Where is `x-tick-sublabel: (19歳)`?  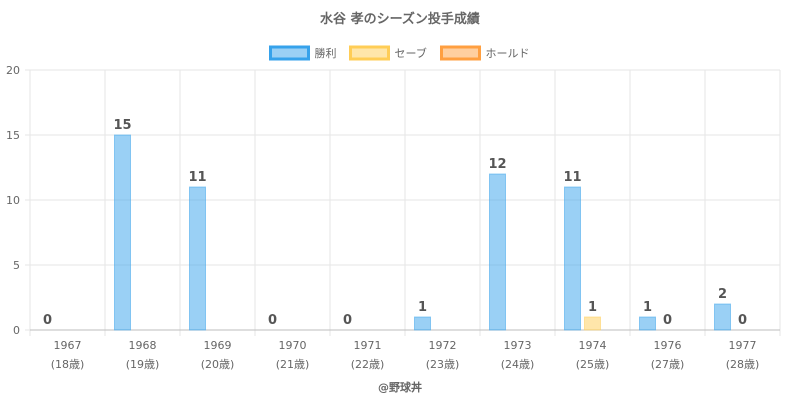 x-tick-sublabel: (19歳) is located at coordinates (143, 364).